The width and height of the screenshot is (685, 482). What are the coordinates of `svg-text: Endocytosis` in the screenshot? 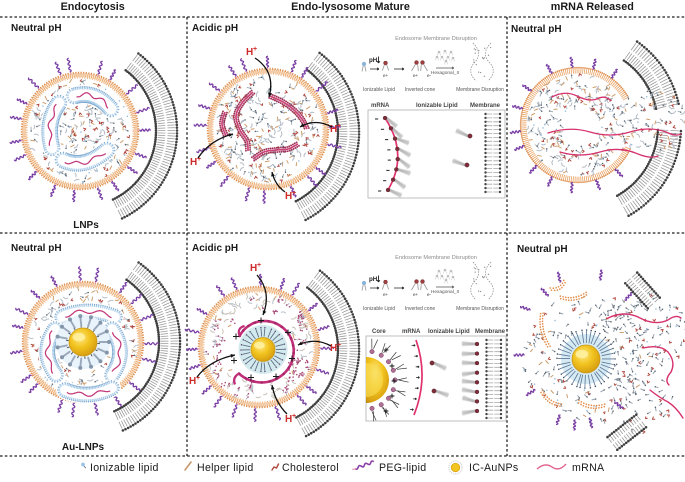 It's located at (93, 7).